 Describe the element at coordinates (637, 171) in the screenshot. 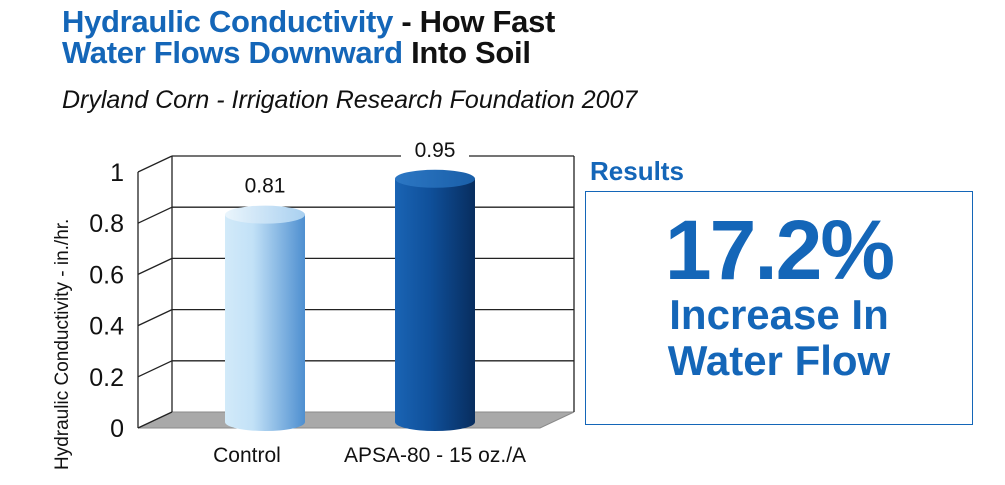

I see `results-heading: Results` at that location.